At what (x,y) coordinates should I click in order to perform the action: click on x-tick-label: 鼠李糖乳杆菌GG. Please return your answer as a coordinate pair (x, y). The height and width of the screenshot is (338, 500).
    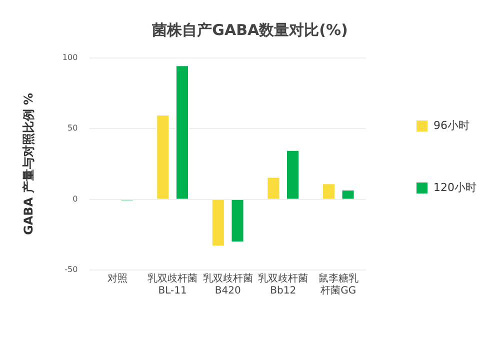
    Looking at the image, I should click on (338, 284).